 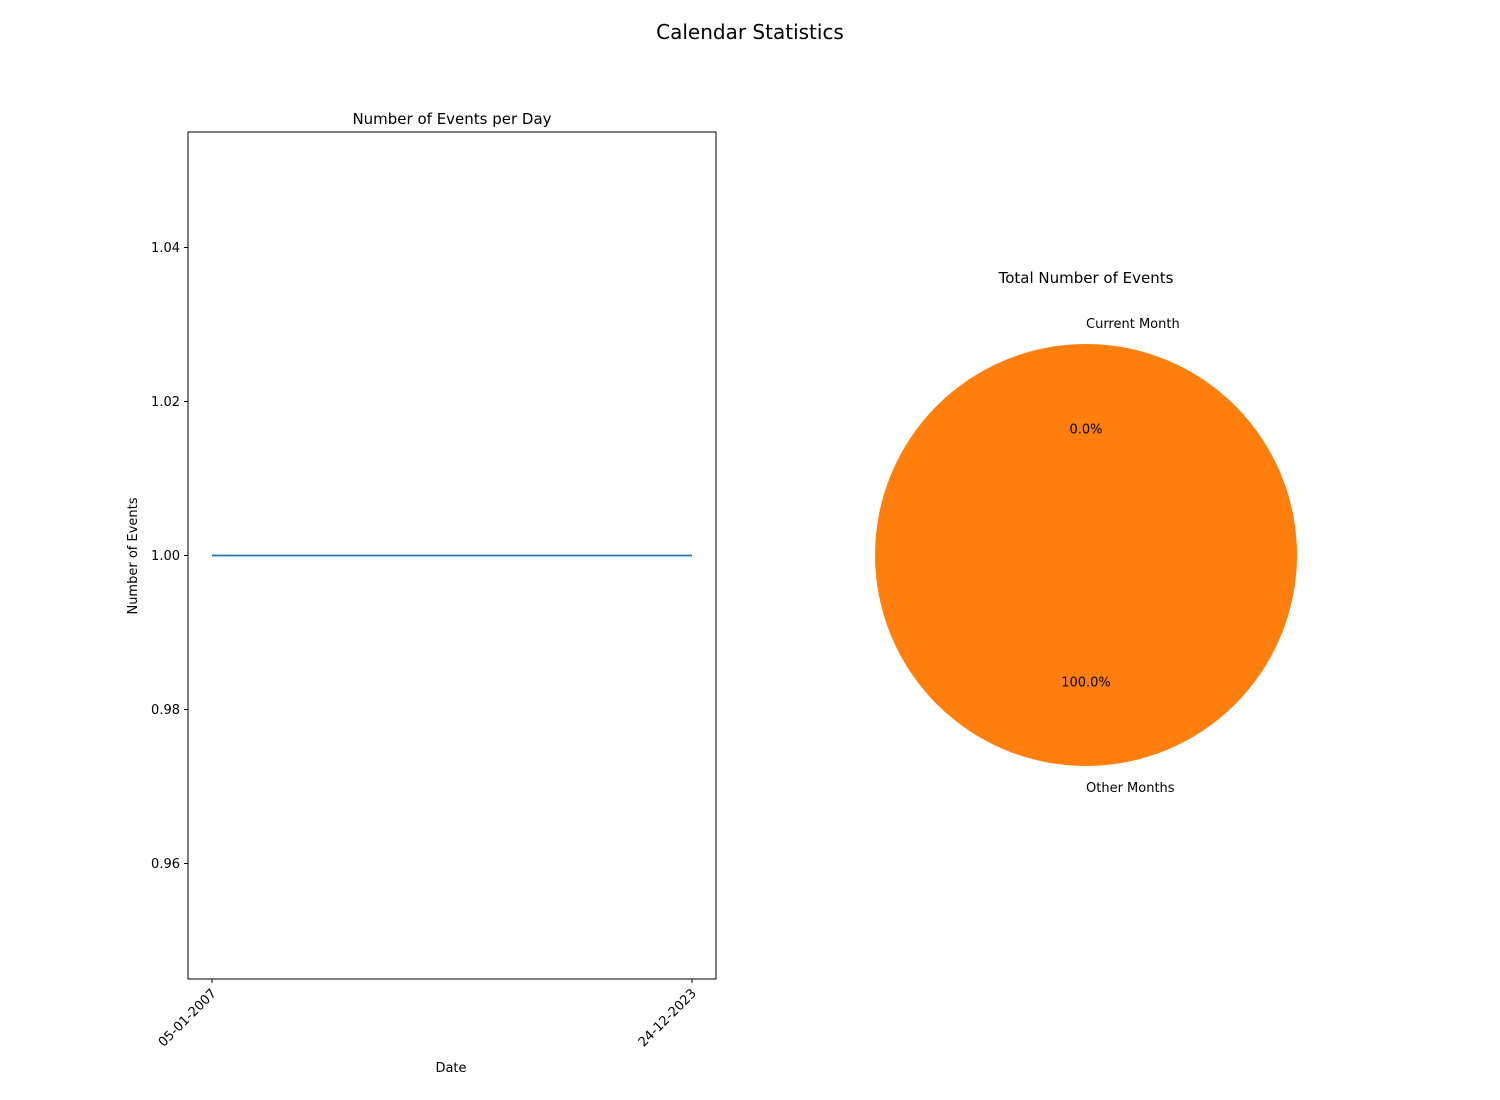 What do you see at coordinates (165, 402) in the screenshot?
I see `y-tick-label: 1.02` at bounding box center [165, 402].